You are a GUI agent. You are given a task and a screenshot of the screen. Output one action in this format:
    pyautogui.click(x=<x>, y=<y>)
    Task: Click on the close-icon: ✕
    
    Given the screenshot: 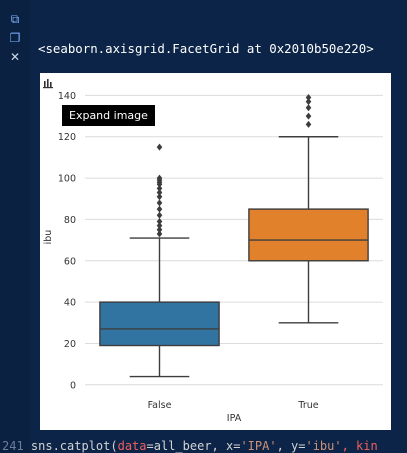 What is the action you would take?
    pyautogui.click(x=15, y=57)
    